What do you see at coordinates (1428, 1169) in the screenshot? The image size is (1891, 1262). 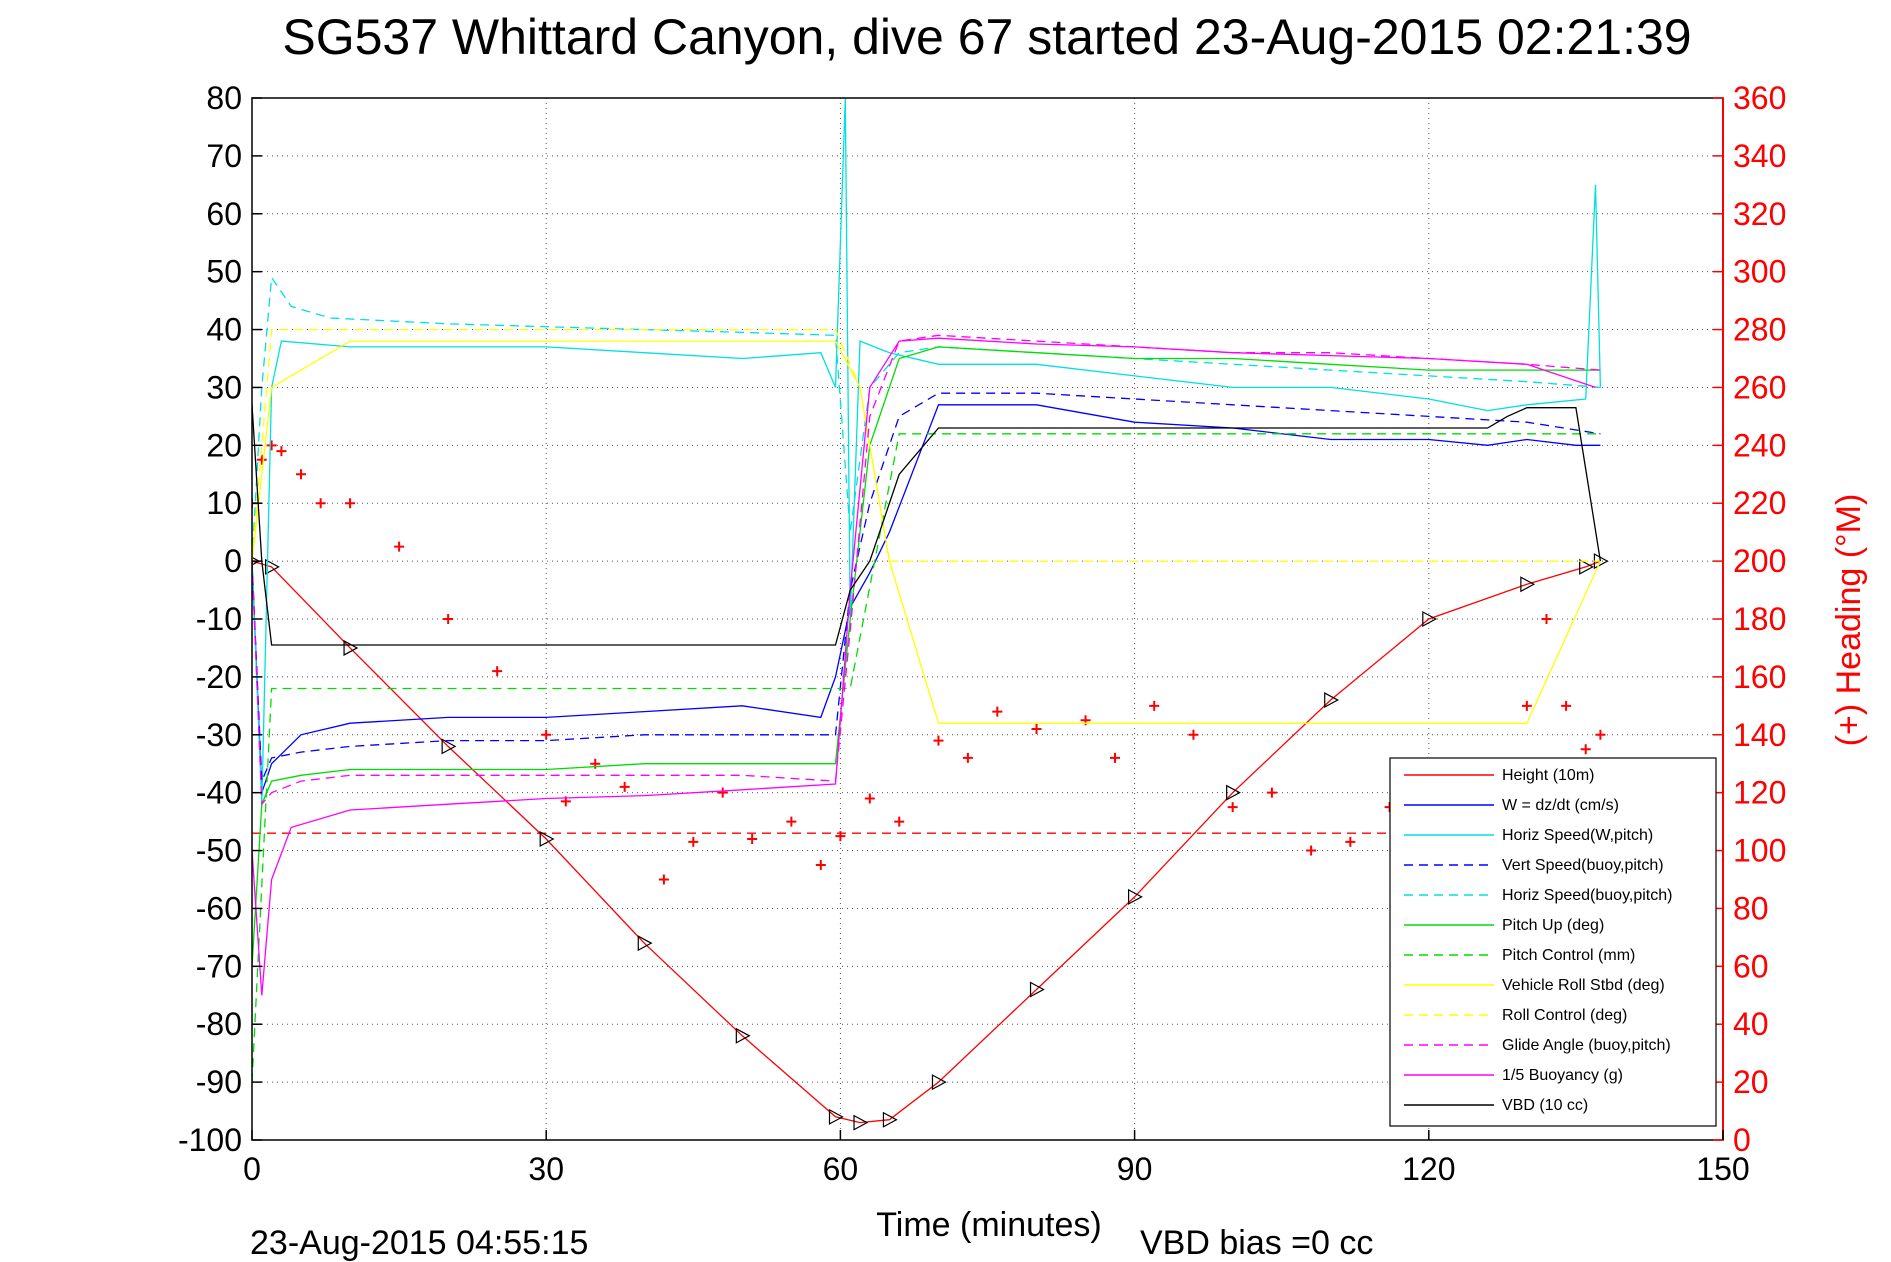 I see `x-tick-label: 120` at bounding box center [1428, 1169].